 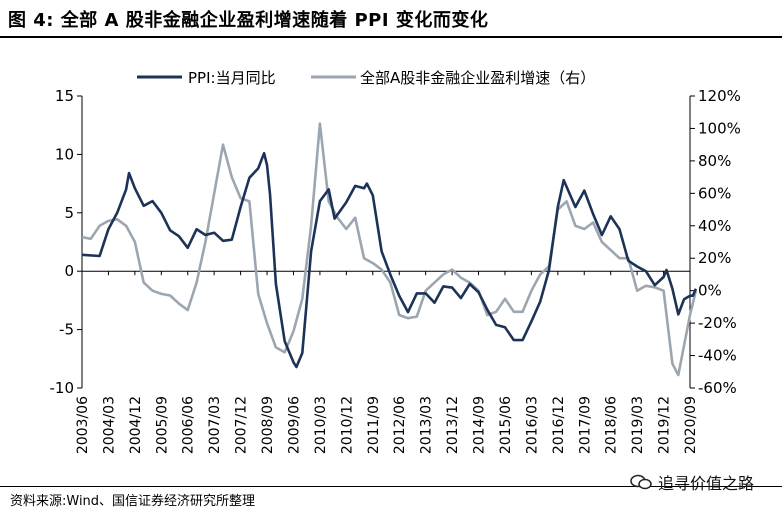 I want to click on y-left-tick-label: 0, so click(x=69, y=271).